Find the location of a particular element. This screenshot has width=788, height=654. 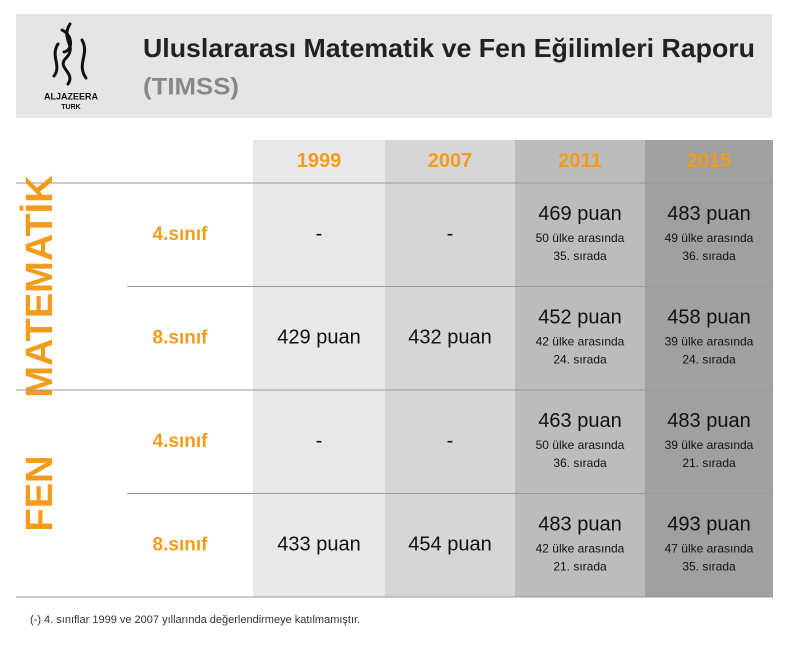

logo-text: ALJAZEERA is located at coordinates (71, 96).